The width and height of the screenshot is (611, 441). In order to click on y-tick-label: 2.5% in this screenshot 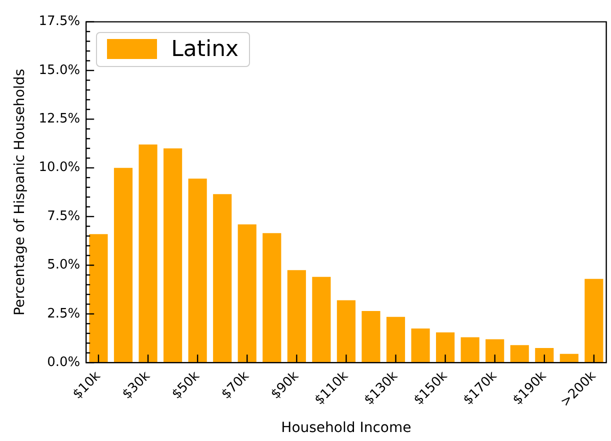, I will do `click(63, 314)`.